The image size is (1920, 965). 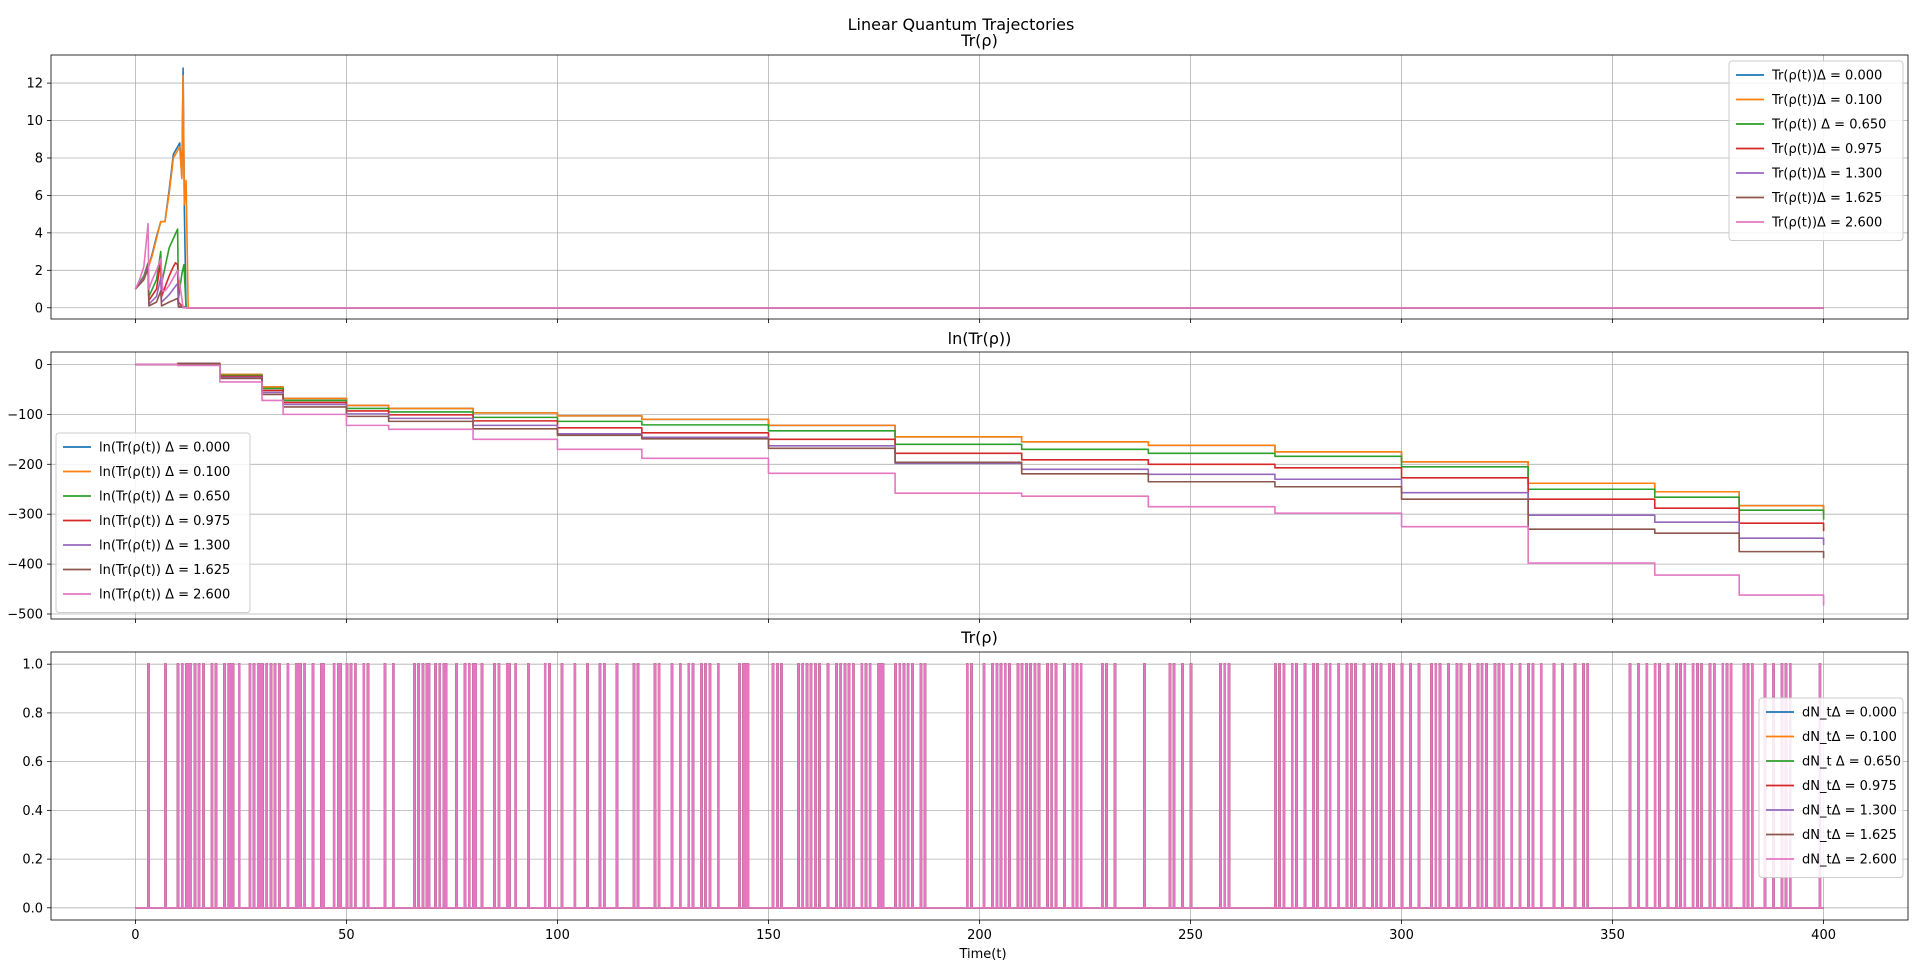 I want to click on x-tick-label: 50, so click(x=346, y=935).